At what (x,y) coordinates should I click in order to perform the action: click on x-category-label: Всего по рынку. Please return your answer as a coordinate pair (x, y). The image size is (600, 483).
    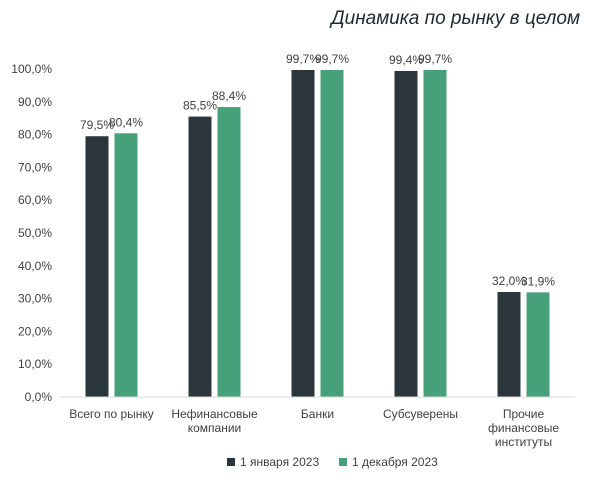
    Looking at the image, I should click on (111, 414).